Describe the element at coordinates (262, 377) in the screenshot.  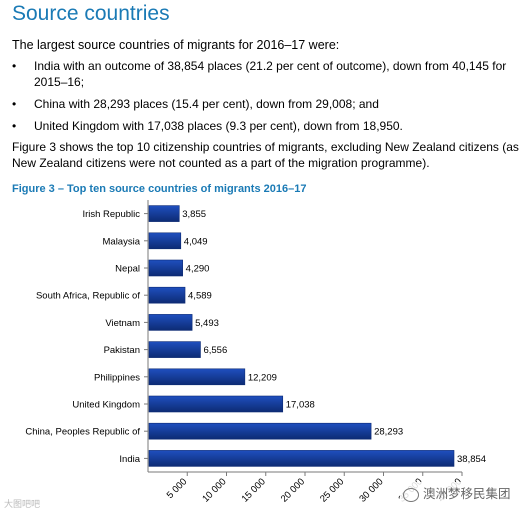
I see `data-label: 12,209` at that location.